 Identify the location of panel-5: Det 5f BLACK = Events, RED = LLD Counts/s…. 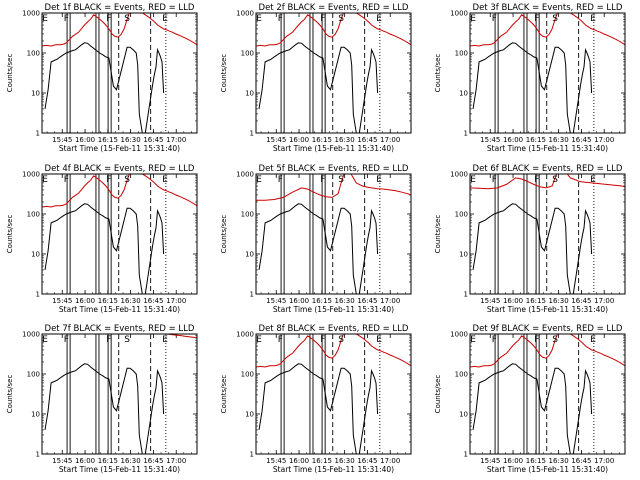
(316, 239).